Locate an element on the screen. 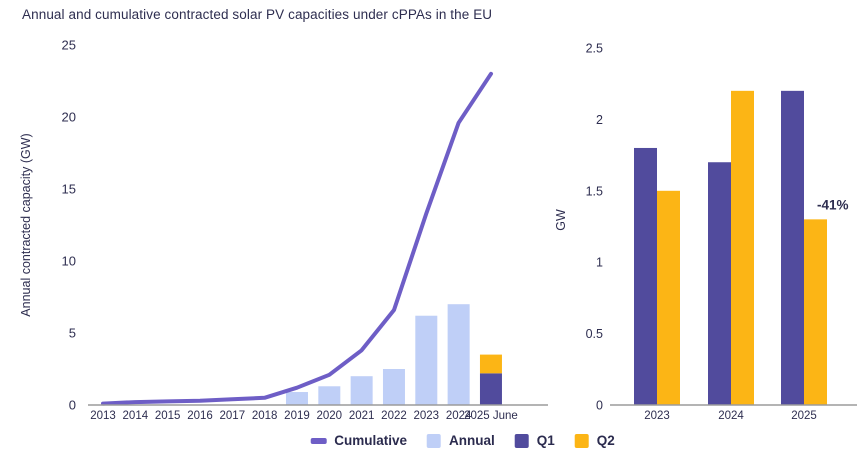 Image resolution: width=865 pixels, height=455 pixels. annual-bar-2020 is located at coordinates (329, 395).